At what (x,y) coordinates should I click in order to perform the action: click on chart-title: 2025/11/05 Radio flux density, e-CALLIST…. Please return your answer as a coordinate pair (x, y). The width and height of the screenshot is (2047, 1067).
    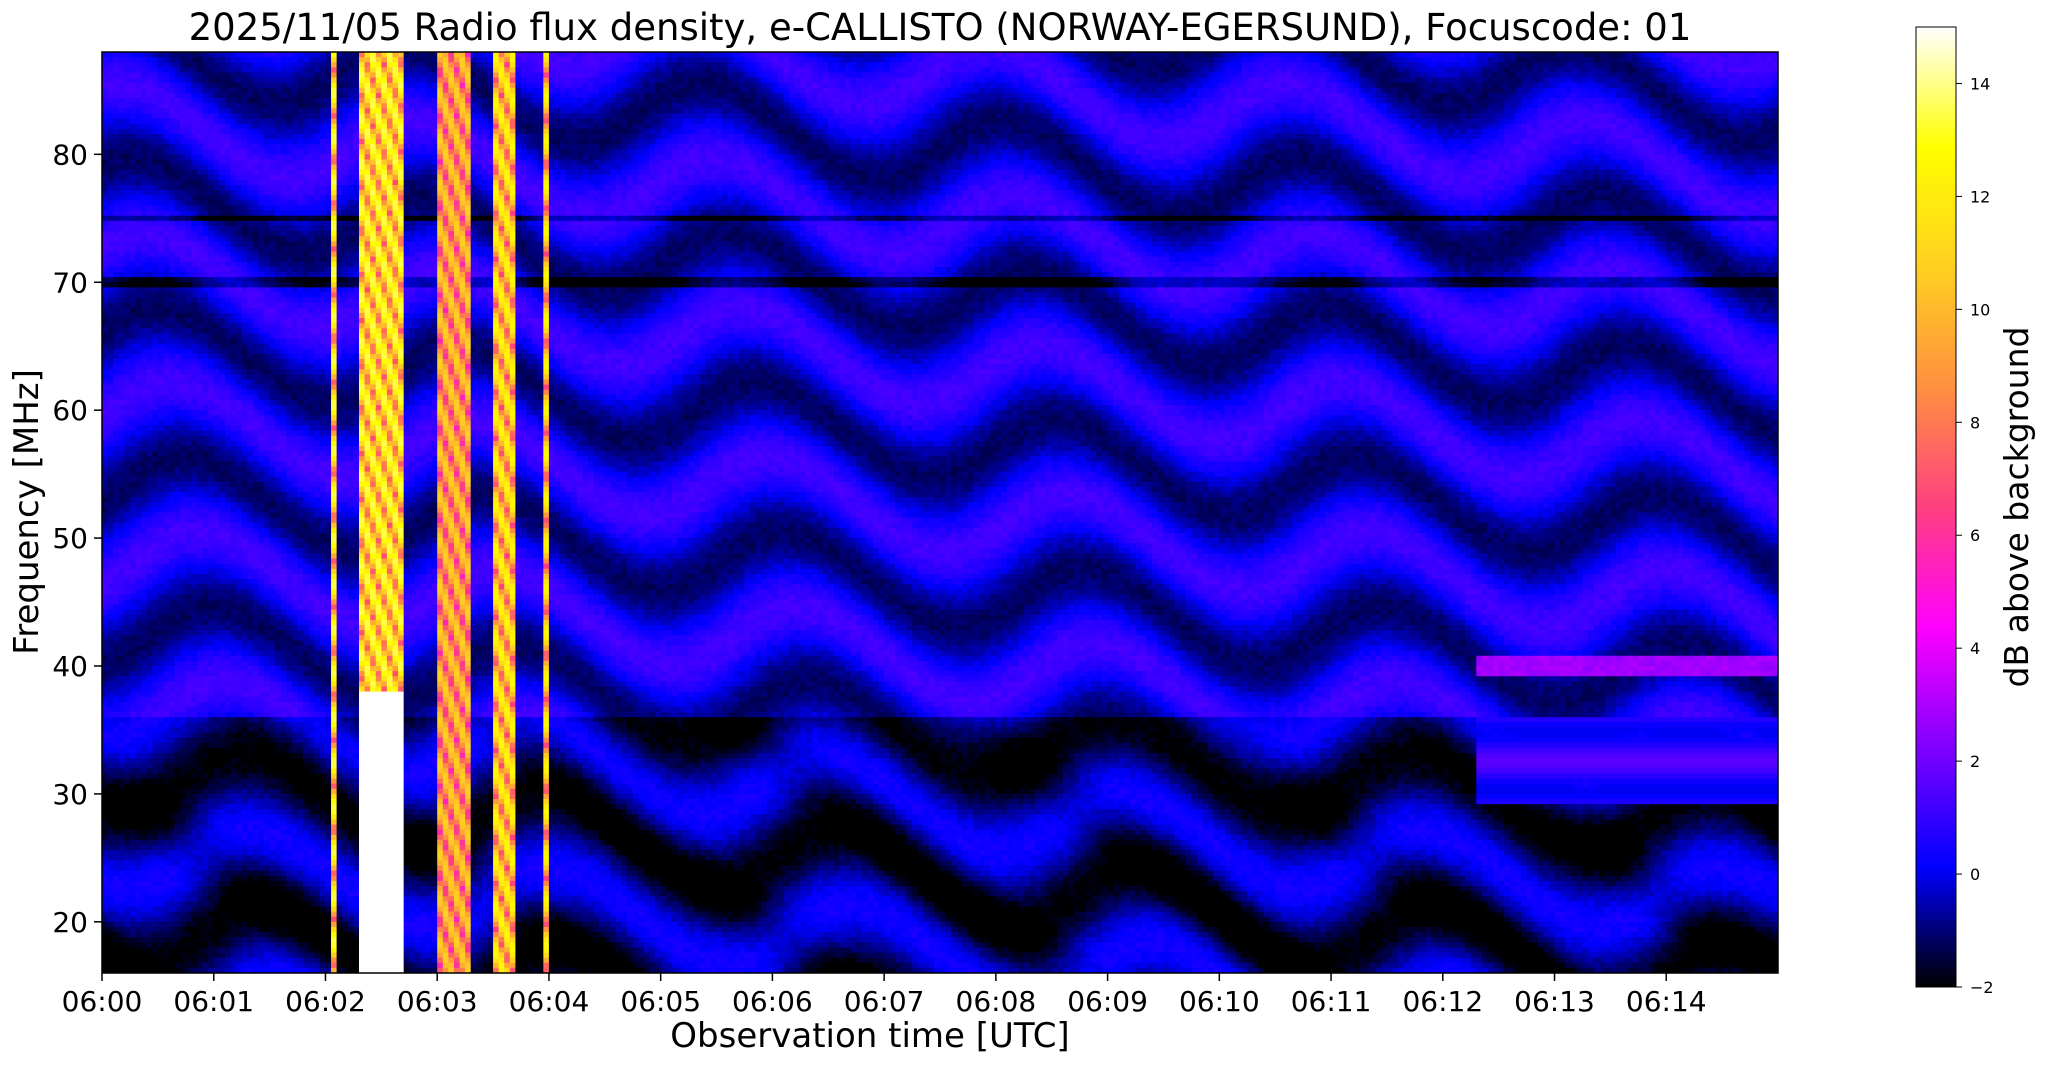
    Looking at the image, I should click on (940, 27).